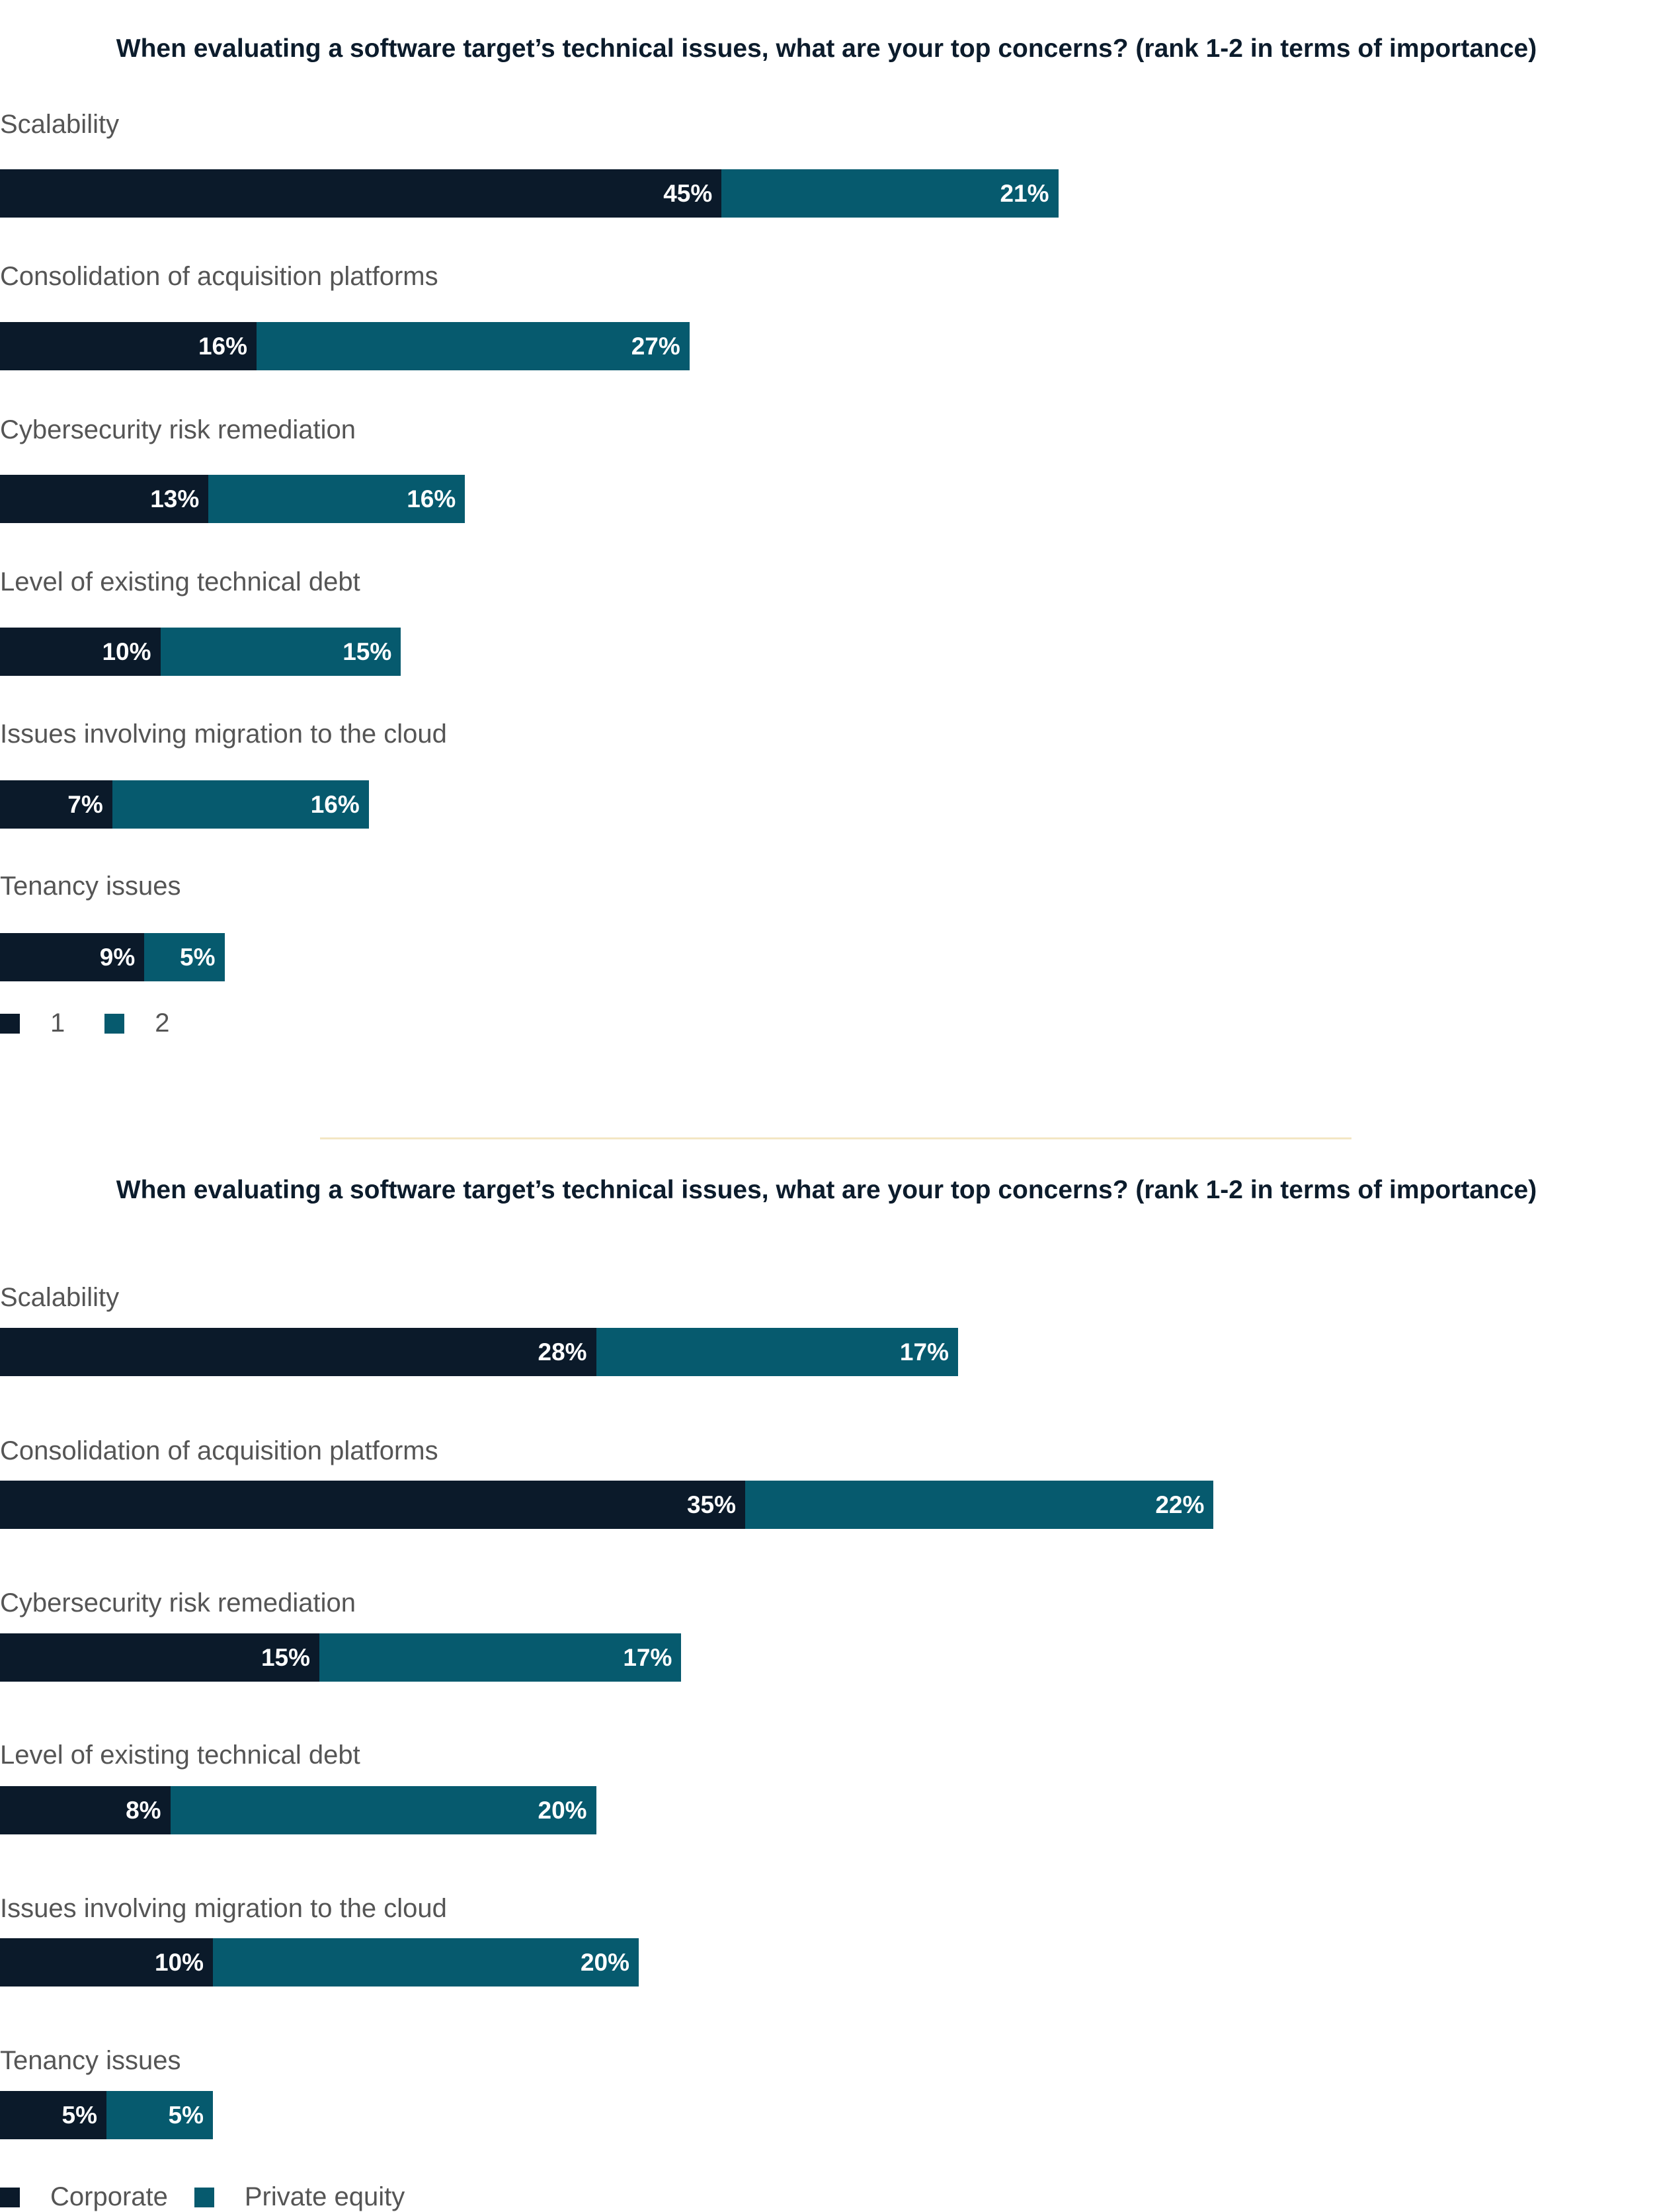 The height and width of the screenshot is (2212, 1653). I want to click on bar-segment: 7%, so click(56, 804).